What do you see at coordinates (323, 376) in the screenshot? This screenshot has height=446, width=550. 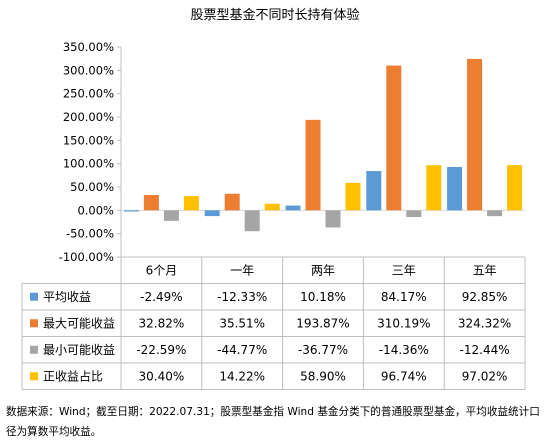 I see `data-label: 58.90%` at bounding box center [323, 376].